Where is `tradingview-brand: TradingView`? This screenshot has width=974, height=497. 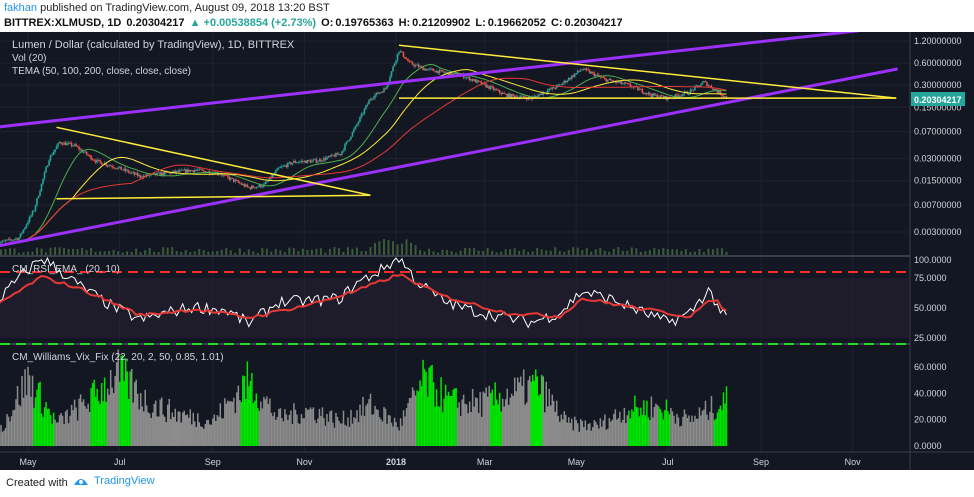
tradingview-brand: TradingView is located at coordinates (113, 481).